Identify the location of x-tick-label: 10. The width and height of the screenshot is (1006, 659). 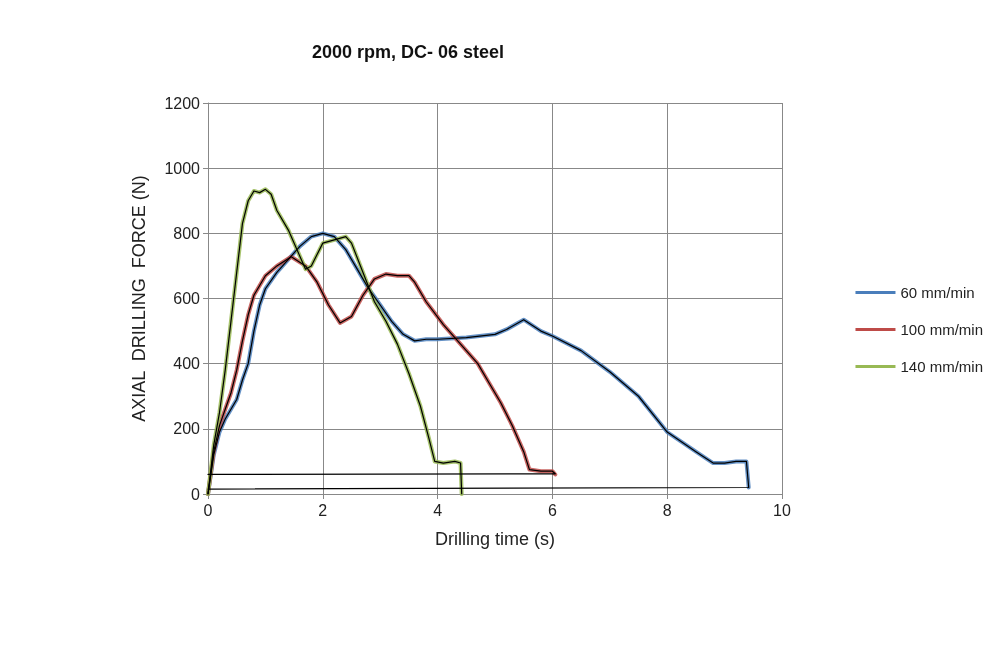
(782, 510).